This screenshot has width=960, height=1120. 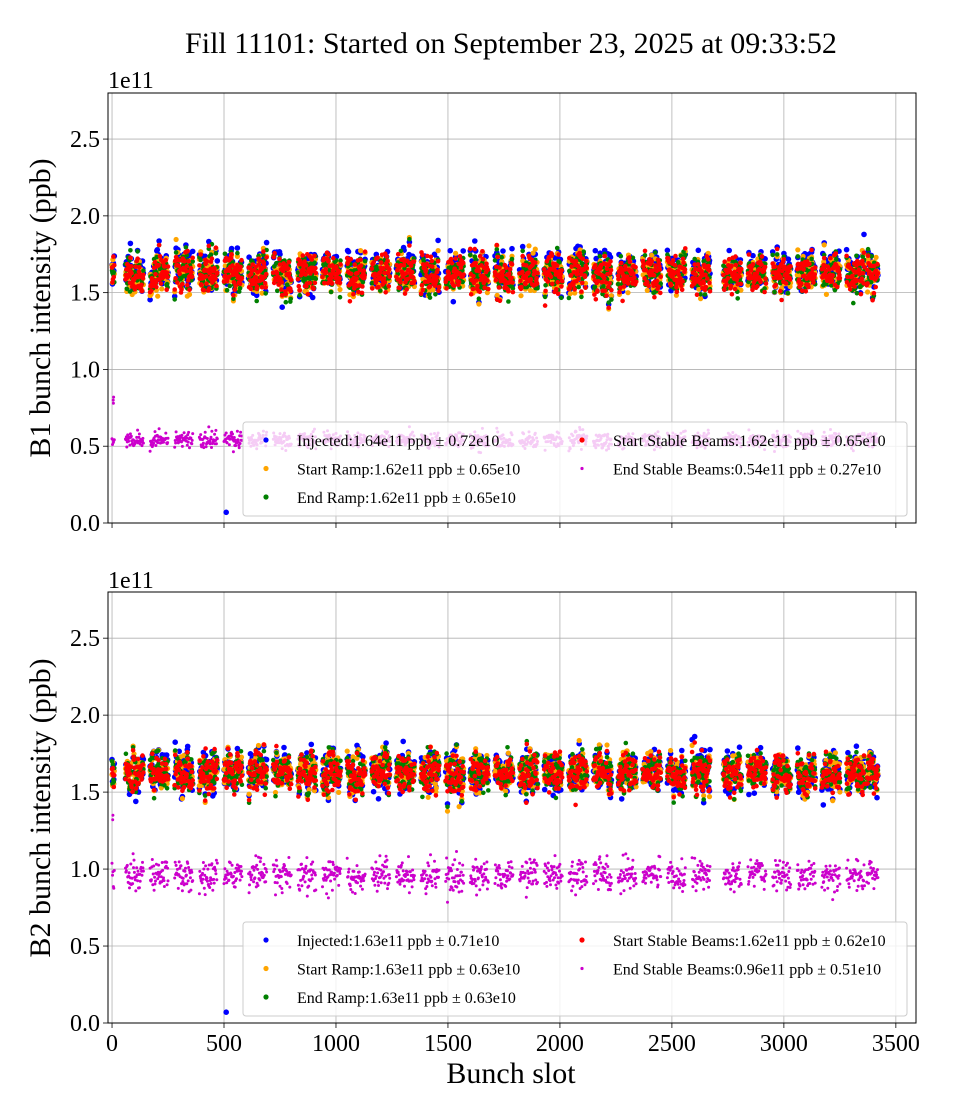 What do you see at coordinates (40, 307) in the screenshot?
I see `b1-y-axis-label: B1 bunch intensity (ppb)` at bounding box center [40, 307].